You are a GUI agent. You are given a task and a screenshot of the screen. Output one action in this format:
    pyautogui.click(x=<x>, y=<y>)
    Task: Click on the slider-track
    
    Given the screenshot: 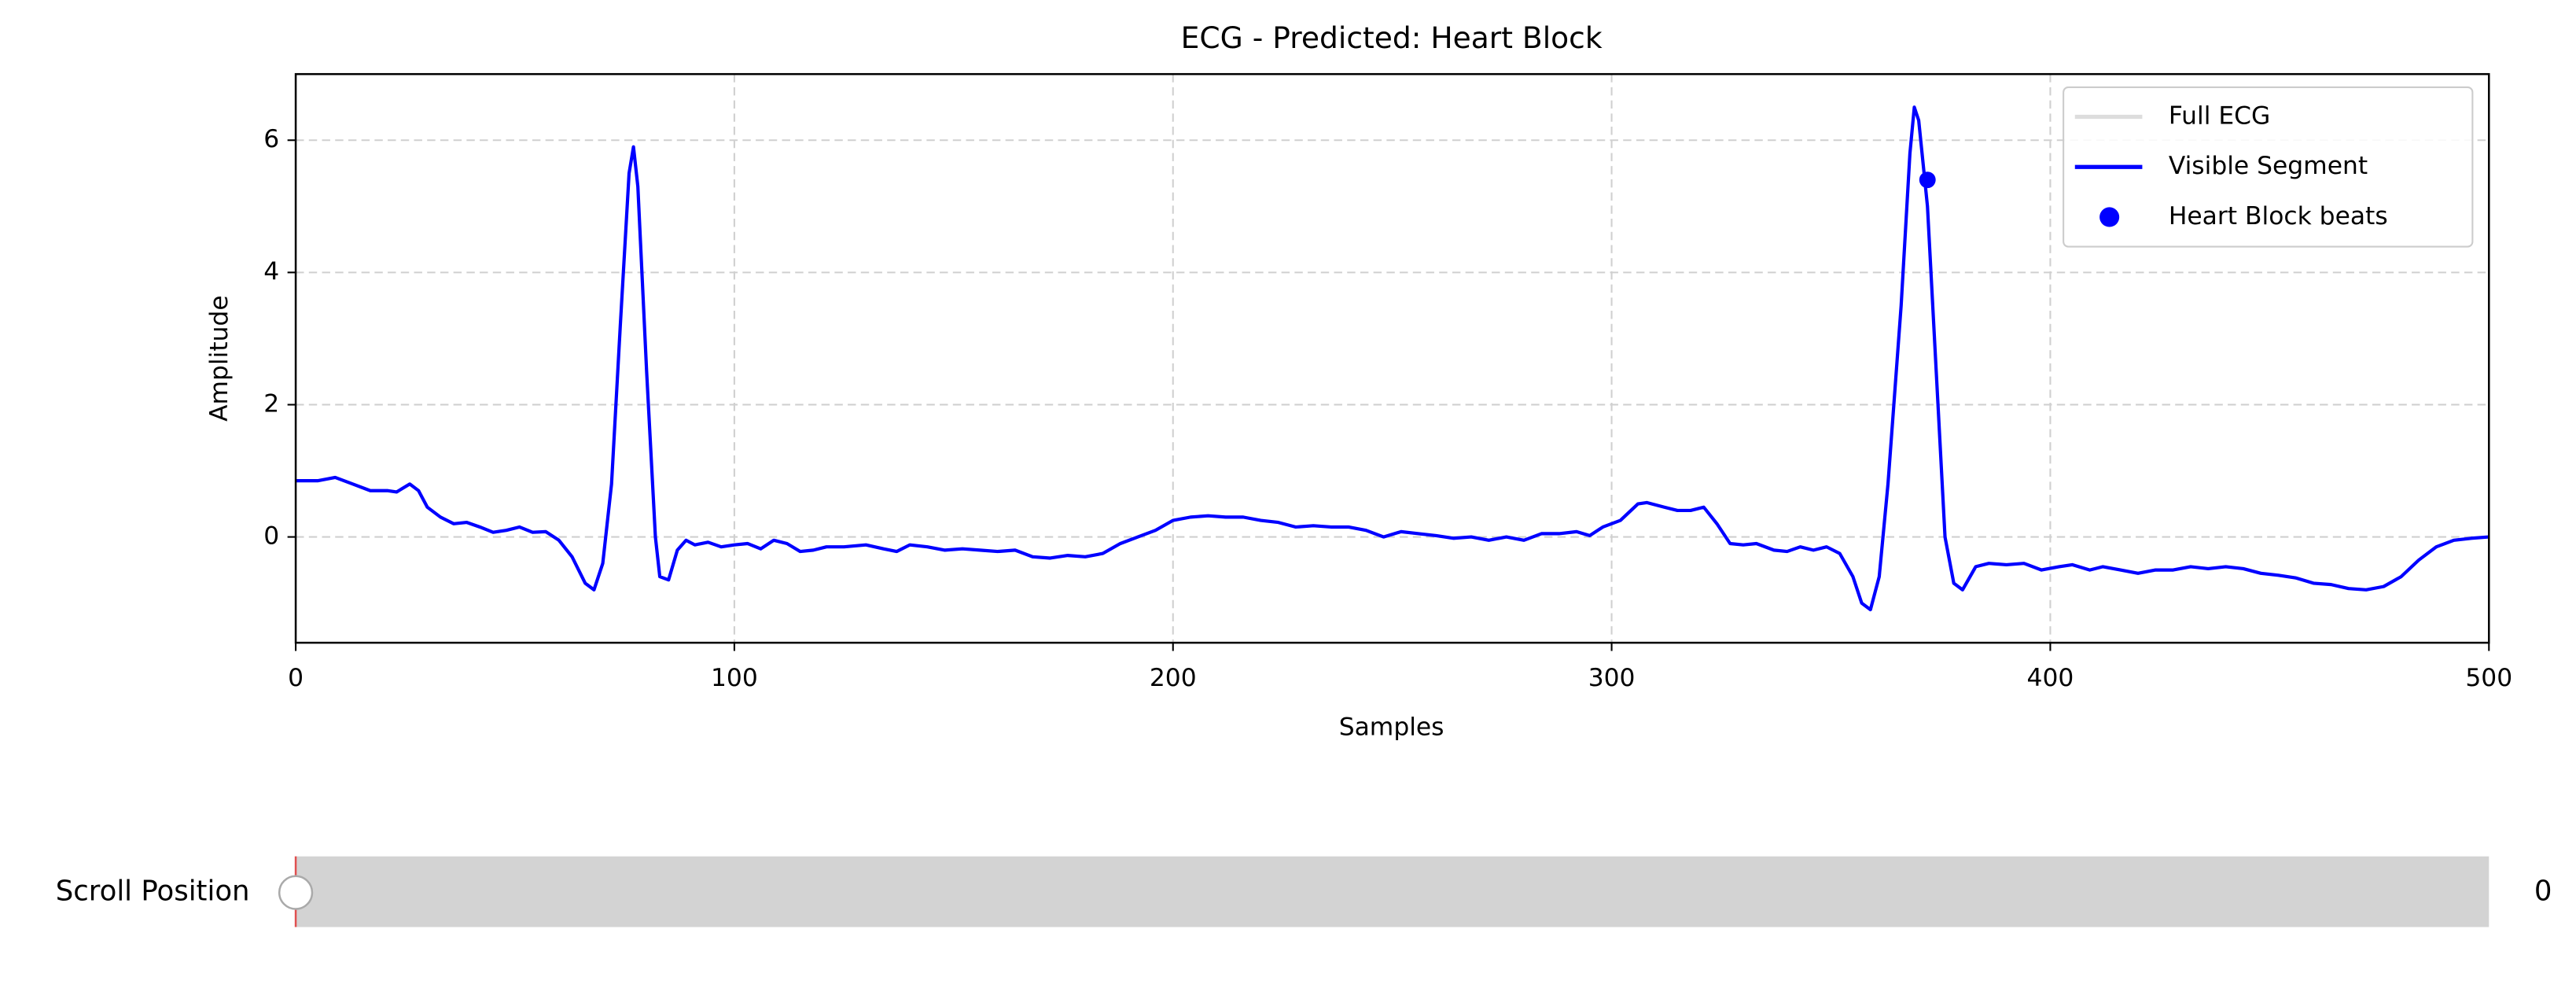 What is the action you would take?
    pyautogui.click(x=1393, y=892)
    